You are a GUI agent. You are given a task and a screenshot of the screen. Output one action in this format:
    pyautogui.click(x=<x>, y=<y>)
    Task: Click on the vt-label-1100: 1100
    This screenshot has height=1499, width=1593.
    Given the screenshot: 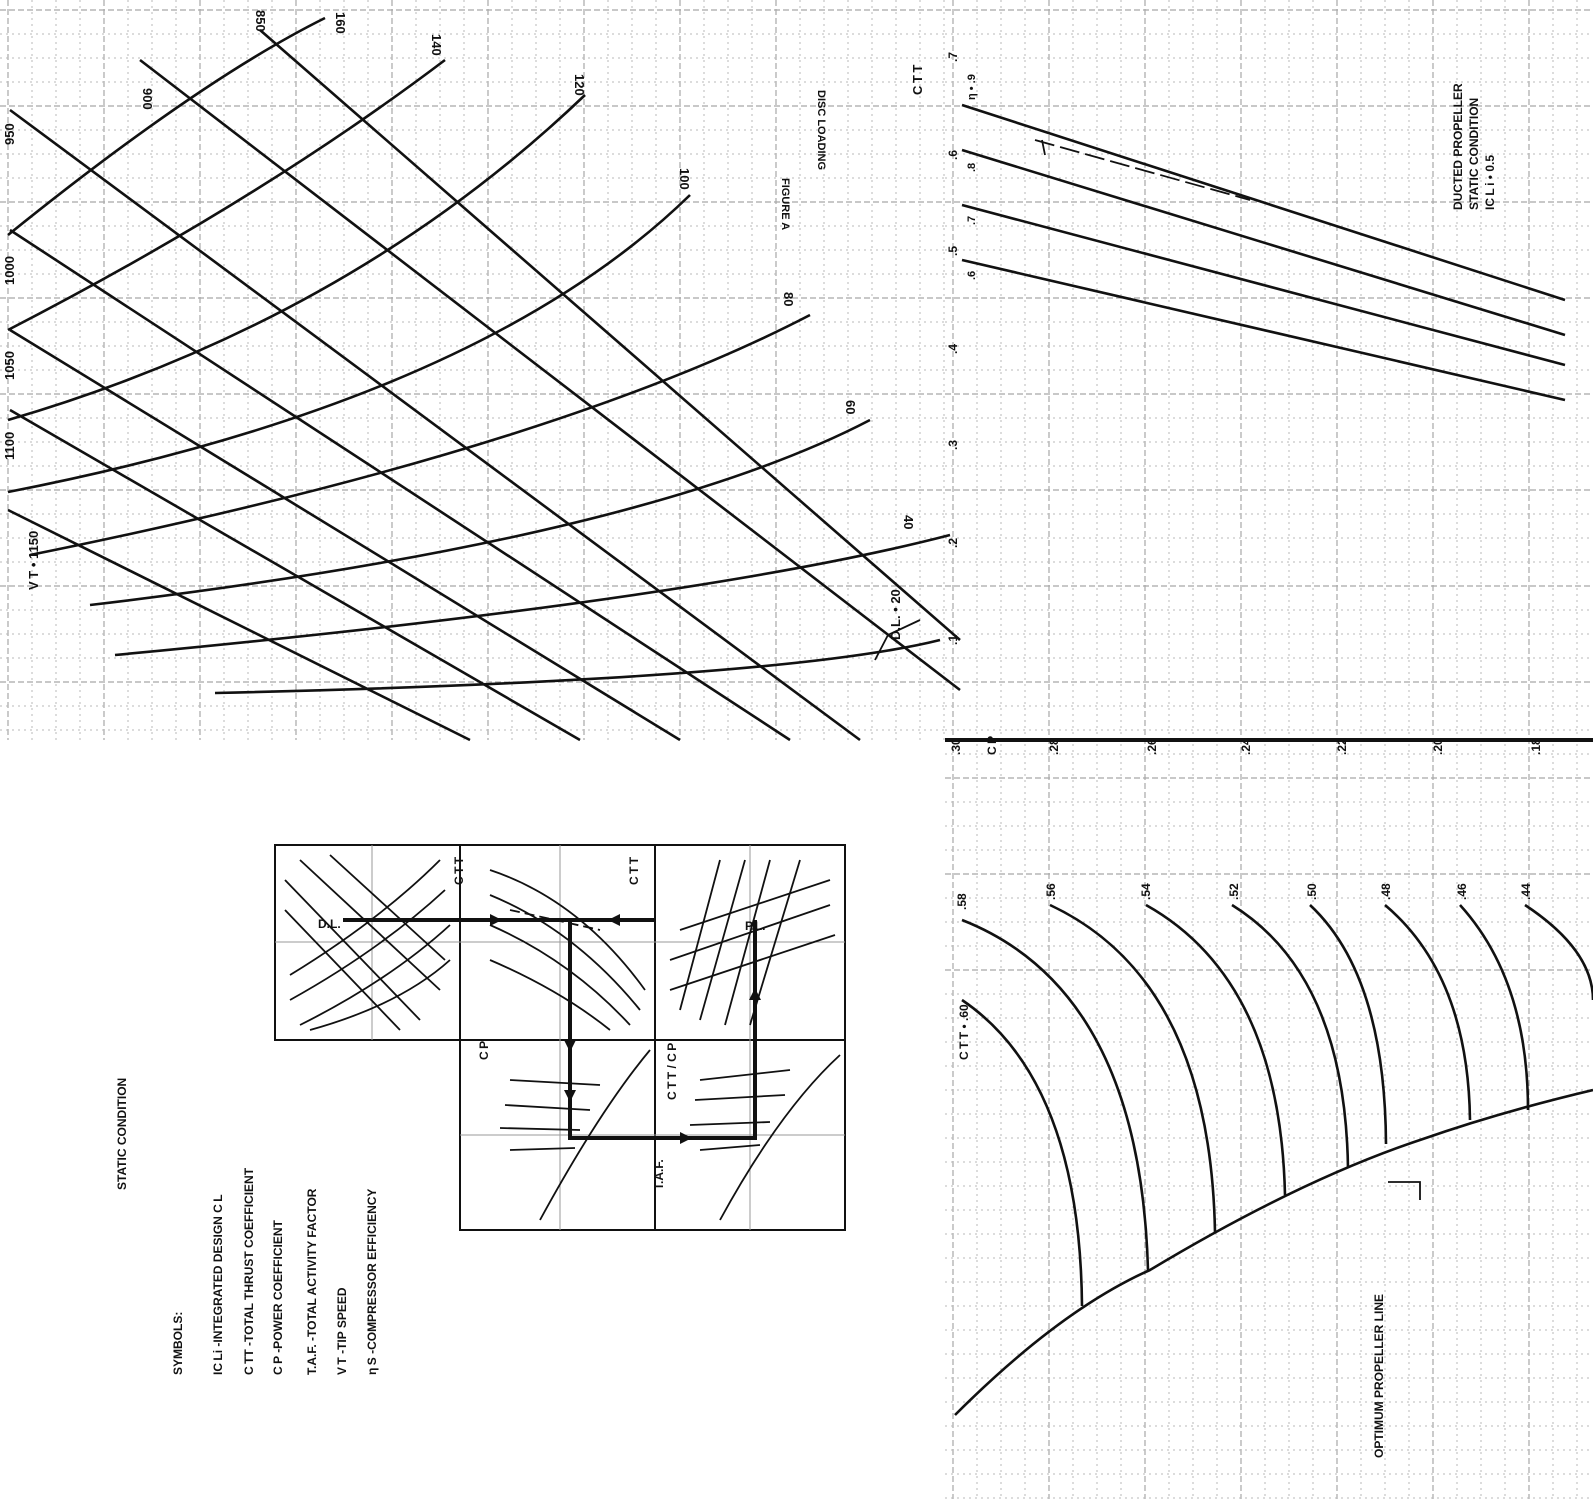 What is the action you would take?
    pyautogui.click(x=9, y=446)
    